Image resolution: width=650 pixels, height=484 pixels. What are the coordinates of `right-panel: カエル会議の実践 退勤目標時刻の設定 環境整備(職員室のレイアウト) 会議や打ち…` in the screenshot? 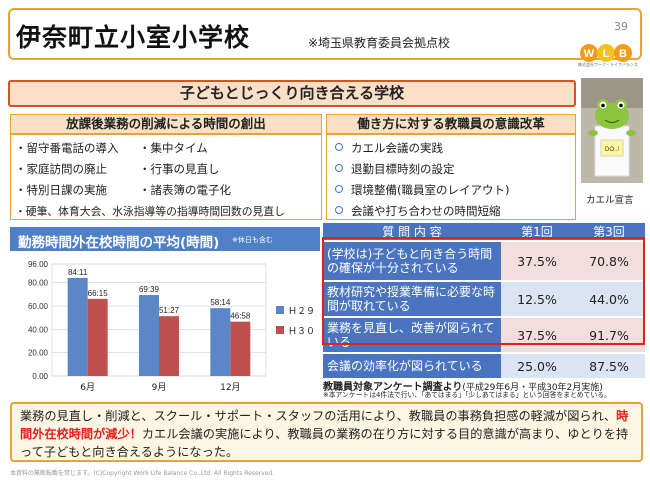 It's located at (451, 177).